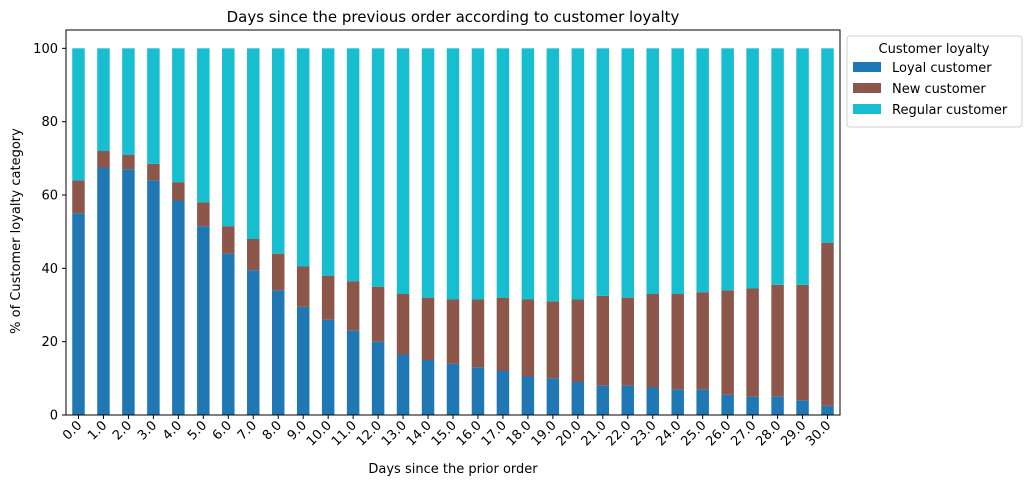 The image size is (1030, 486). I want to click on x-tick-label: 7.0, so click(247, 430).